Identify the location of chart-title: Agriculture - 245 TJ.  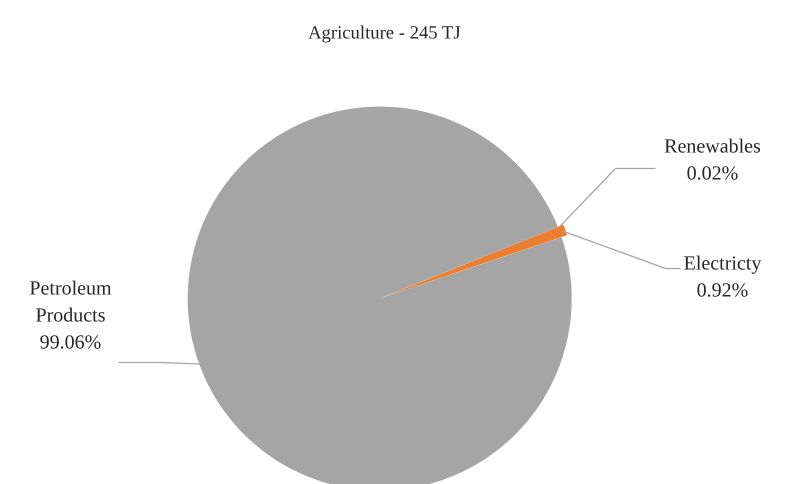
(384, 33).